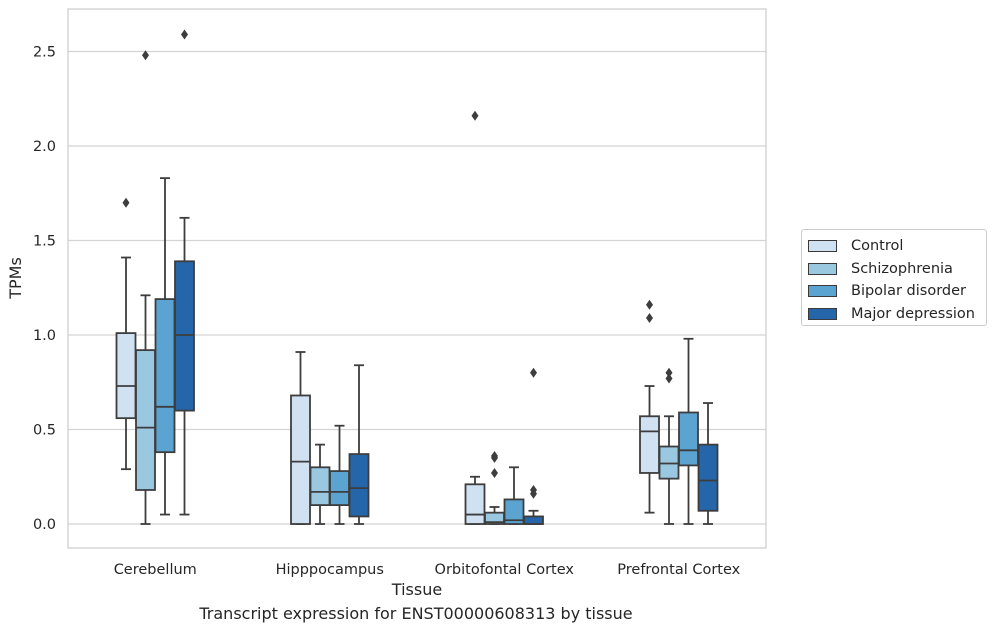  I want to click on legend-swatch-control, so click(822, 246).